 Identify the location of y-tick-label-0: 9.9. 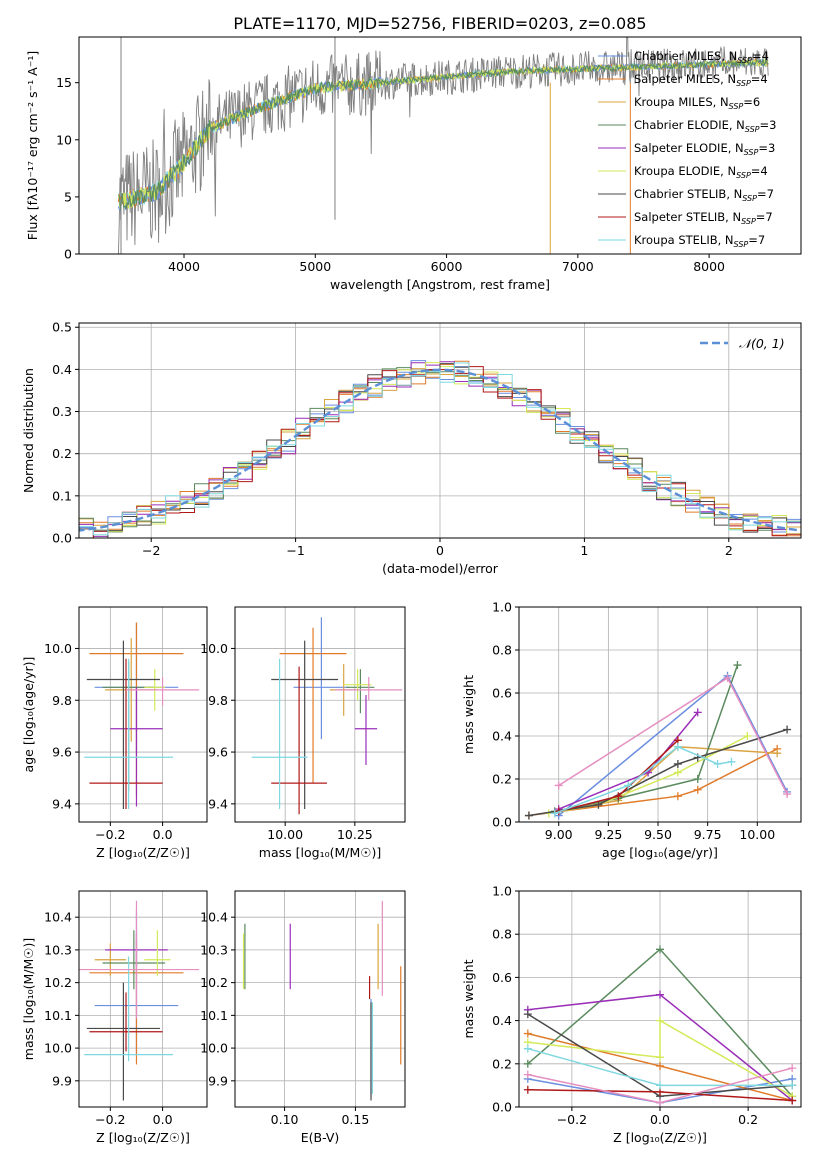
(62, 1080).